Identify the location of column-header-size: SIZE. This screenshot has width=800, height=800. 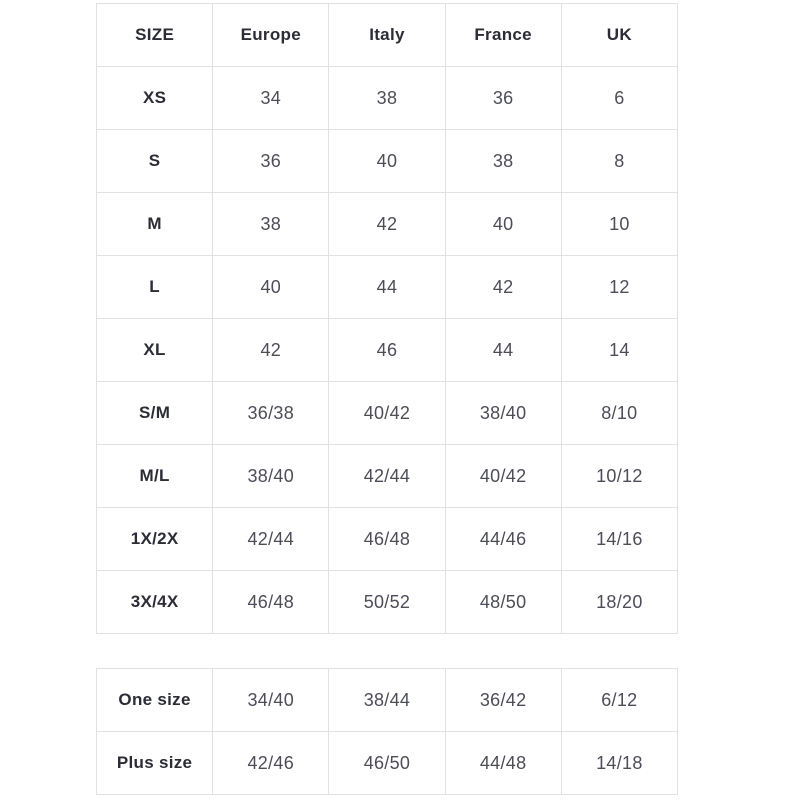
(154, 35).